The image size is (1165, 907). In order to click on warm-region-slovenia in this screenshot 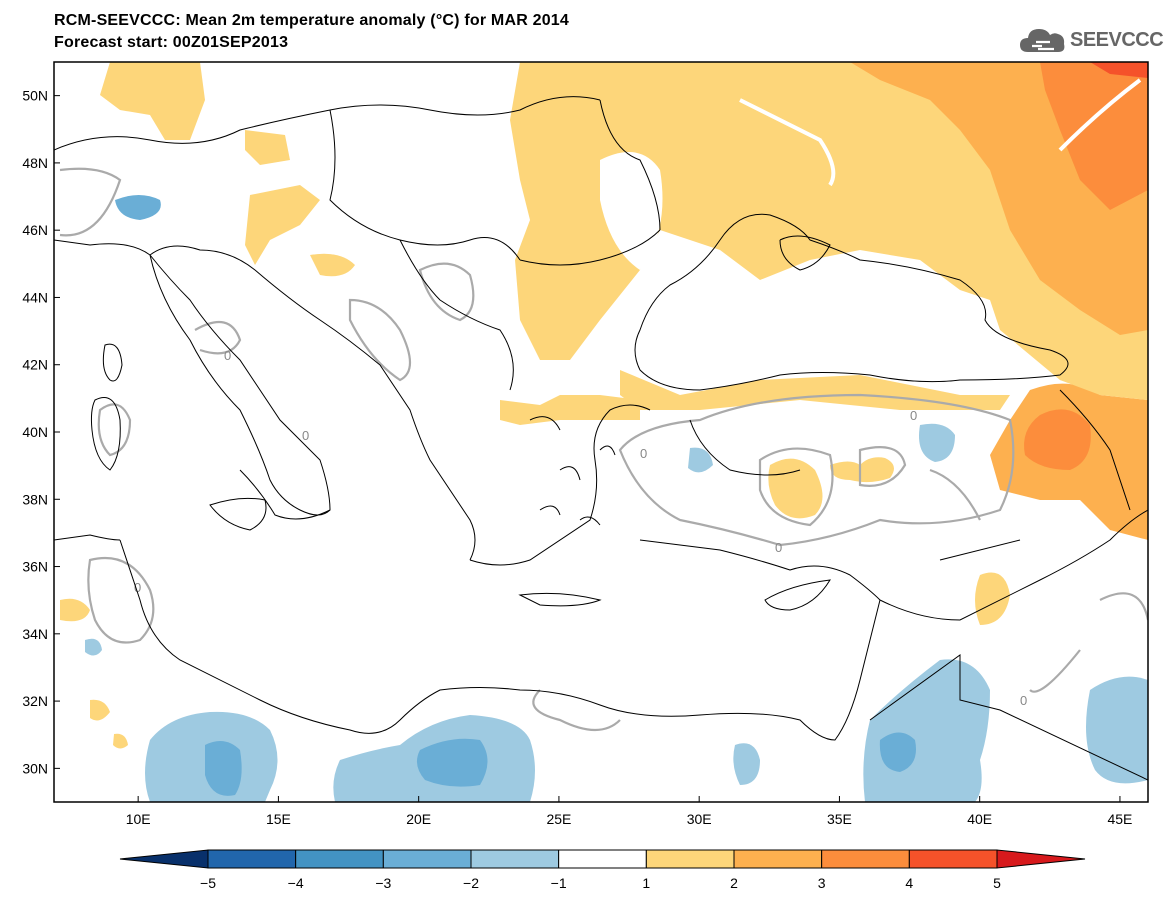, I will do `click(282, 225)`.